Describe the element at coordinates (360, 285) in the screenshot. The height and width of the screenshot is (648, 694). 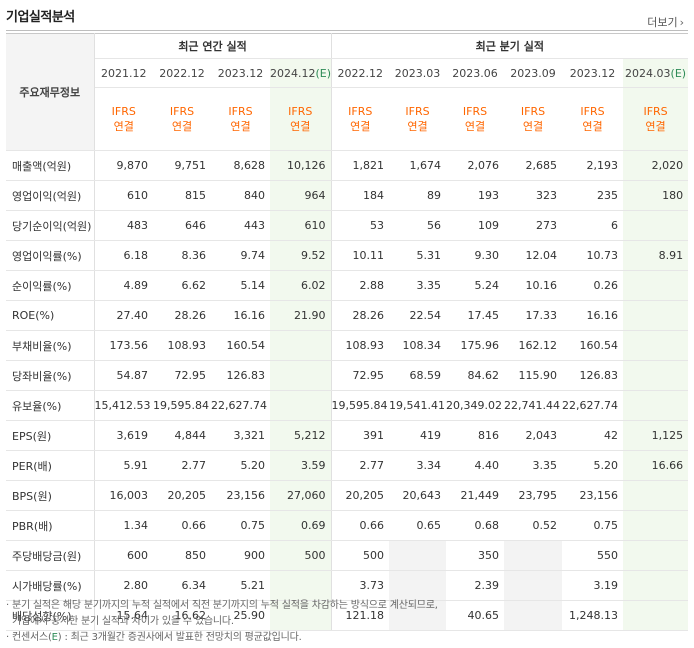
I see `table-cell: 2.88` at that location.